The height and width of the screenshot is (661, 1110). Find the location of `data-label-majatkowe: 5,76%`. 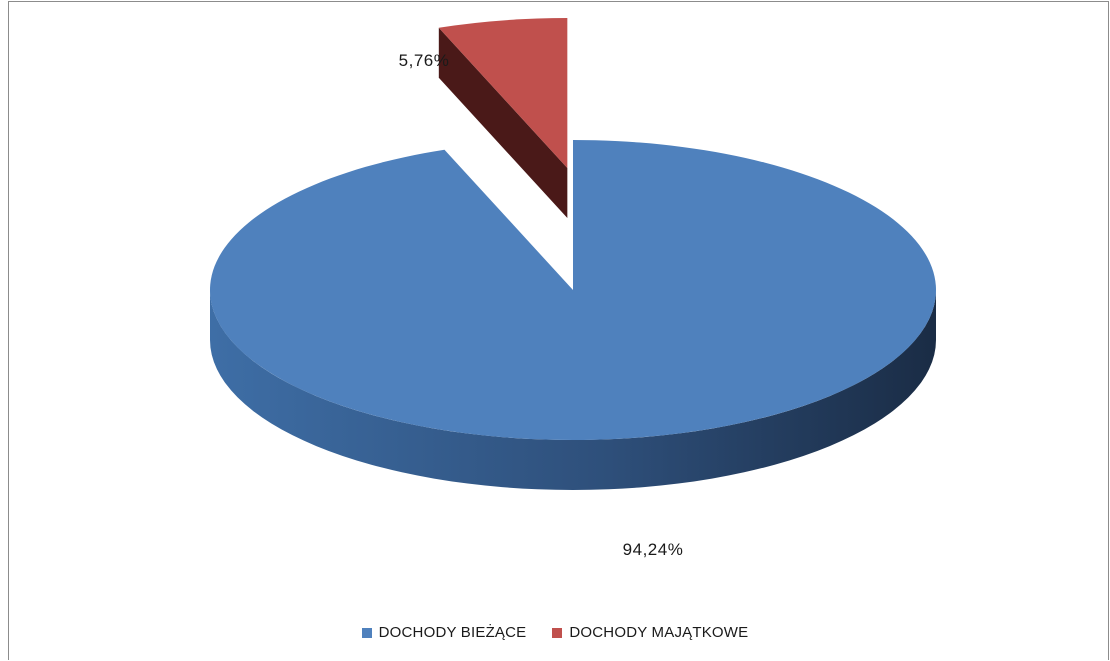

data-label-majatkowe: 5,76% is located at coordinates (424, 60).